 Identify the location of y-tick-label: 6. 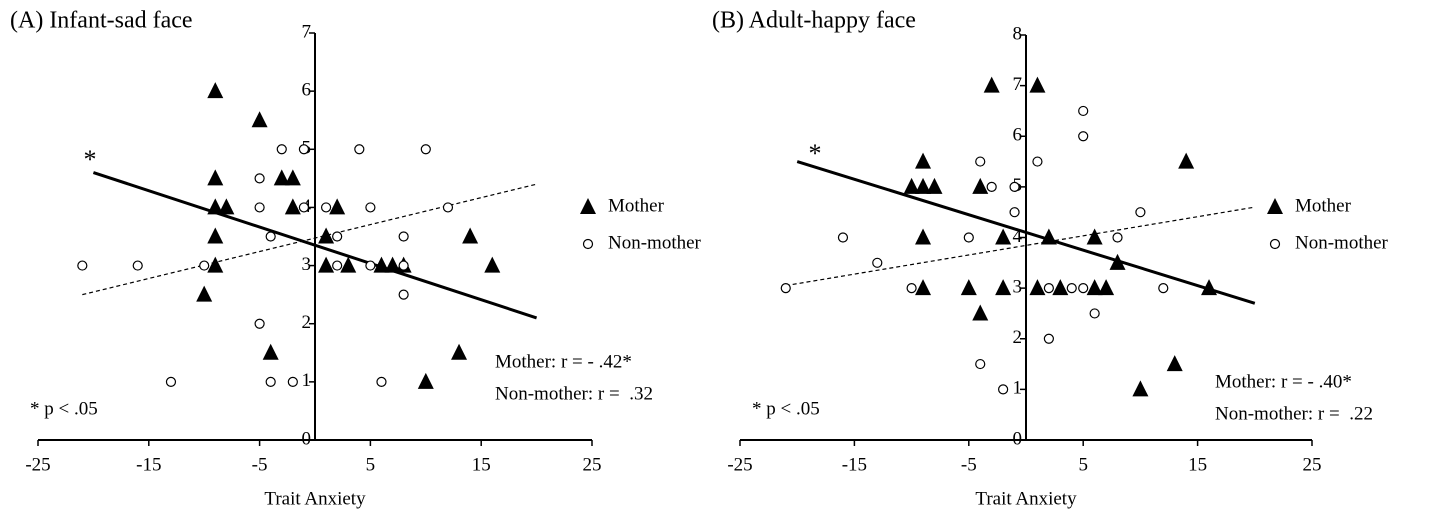
(307, 90).